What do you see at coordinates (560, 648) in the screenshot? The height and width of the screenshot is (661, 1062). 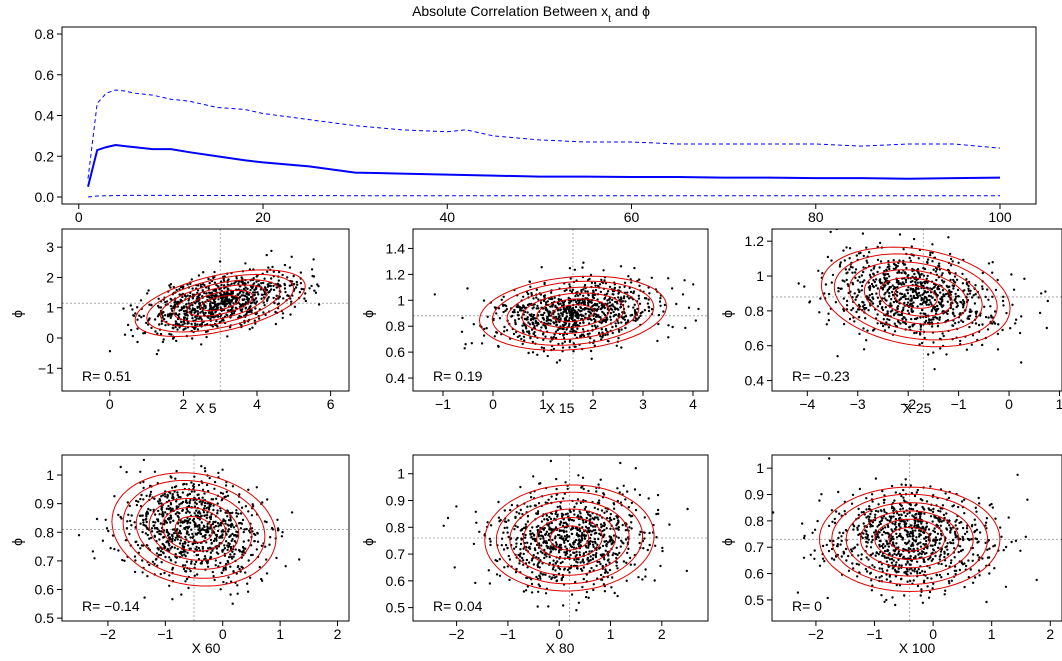 I see `x-axis-label: X 80` at bounding box center [560, 648].